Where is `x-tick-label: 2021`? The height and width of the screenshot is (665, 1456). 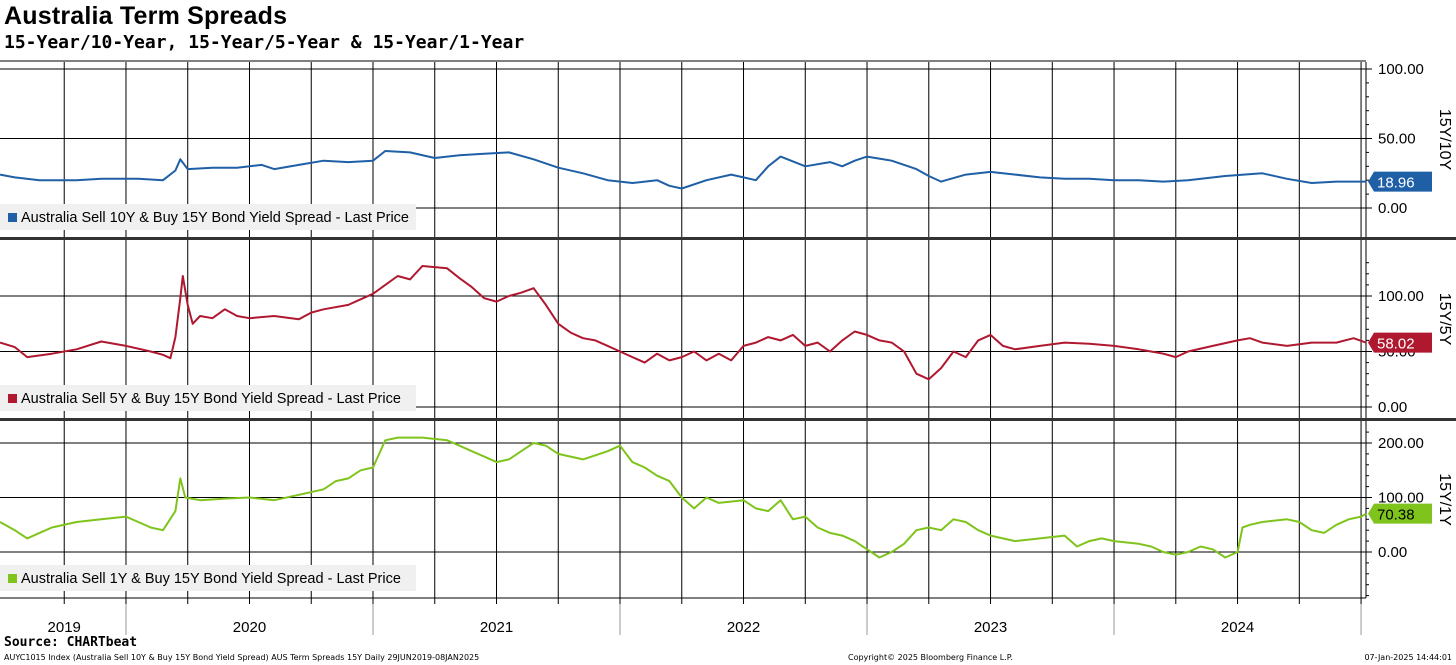
x-tick-label: 2021 is located at coordinates (496, 627).